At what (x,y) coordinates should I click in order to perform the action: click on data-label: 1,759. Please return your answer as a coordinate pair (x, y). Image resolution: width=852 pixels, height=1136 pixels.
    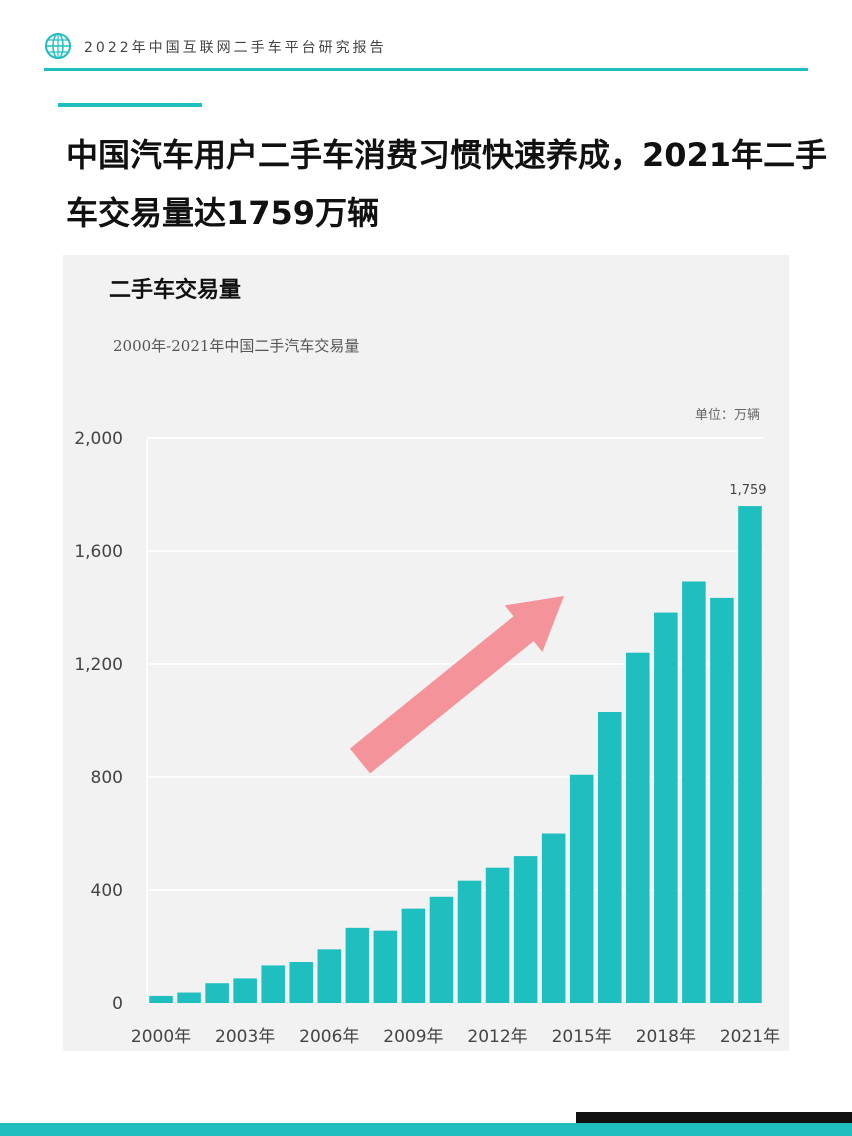
    Looking at the image, I should click on (747, 490).